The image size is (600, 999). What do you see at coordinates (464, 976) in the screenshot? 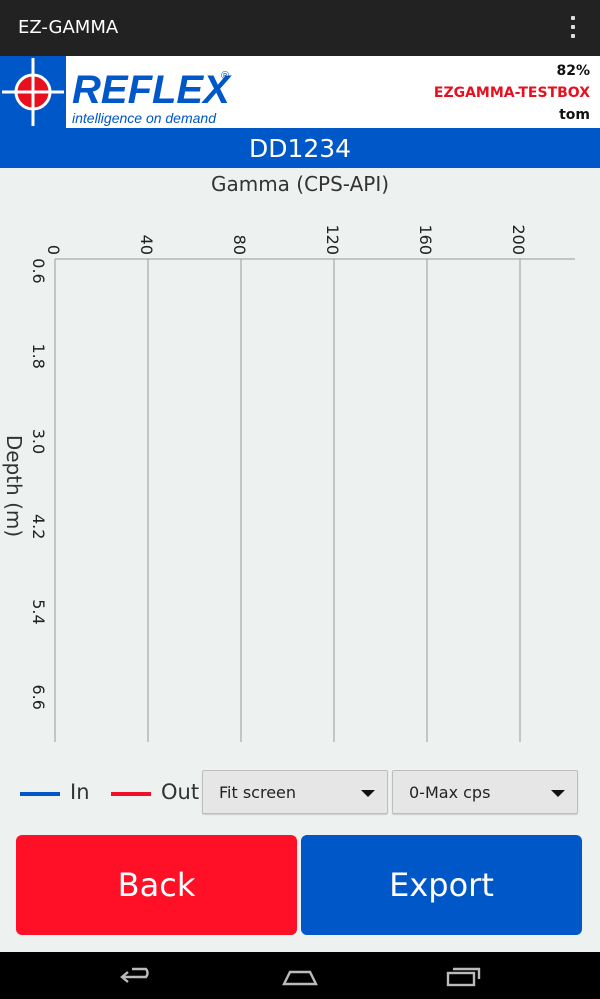
I see `recents-icon` at bounding box center [464, 976].